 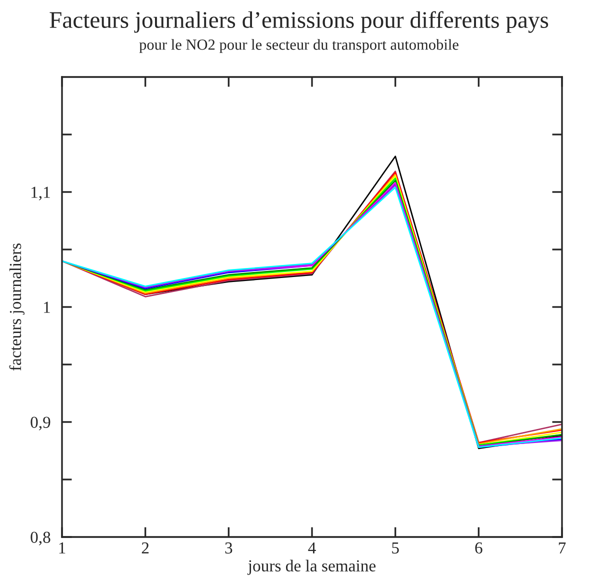 What do you see at coordinates (395, 548) in the screenshot?
I see `x-tick-label: 5` at bounding box center [395, 548].